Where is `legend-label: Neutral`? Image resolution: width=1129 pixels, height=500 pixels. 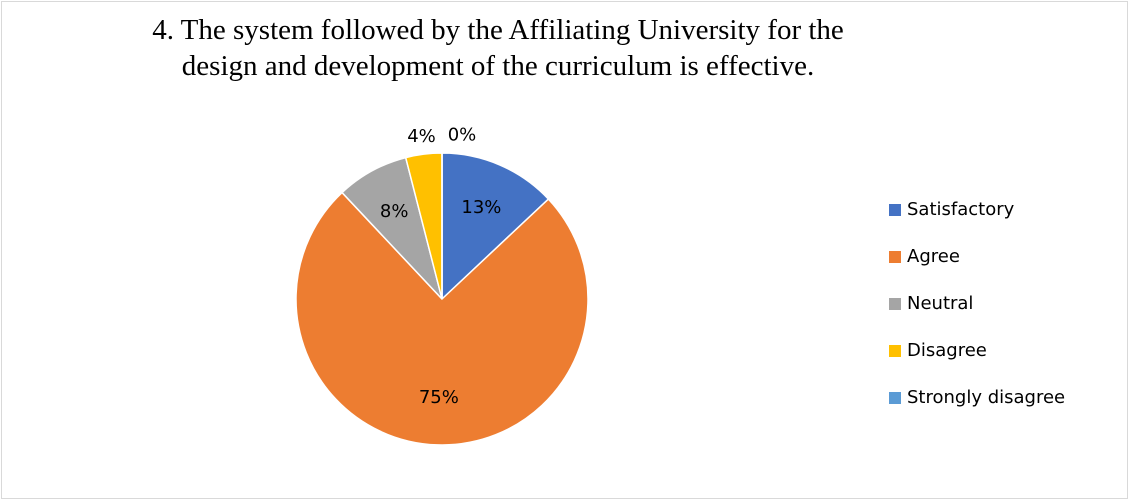
legend-label: Neutral is located at coordinates (940, 303).